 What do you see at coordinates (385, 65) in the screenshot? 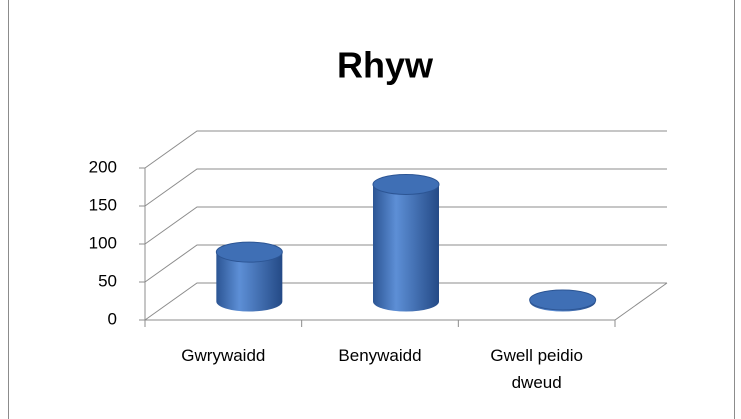
I see `chart-title: Rhyw` at bounding box center [385, 65].